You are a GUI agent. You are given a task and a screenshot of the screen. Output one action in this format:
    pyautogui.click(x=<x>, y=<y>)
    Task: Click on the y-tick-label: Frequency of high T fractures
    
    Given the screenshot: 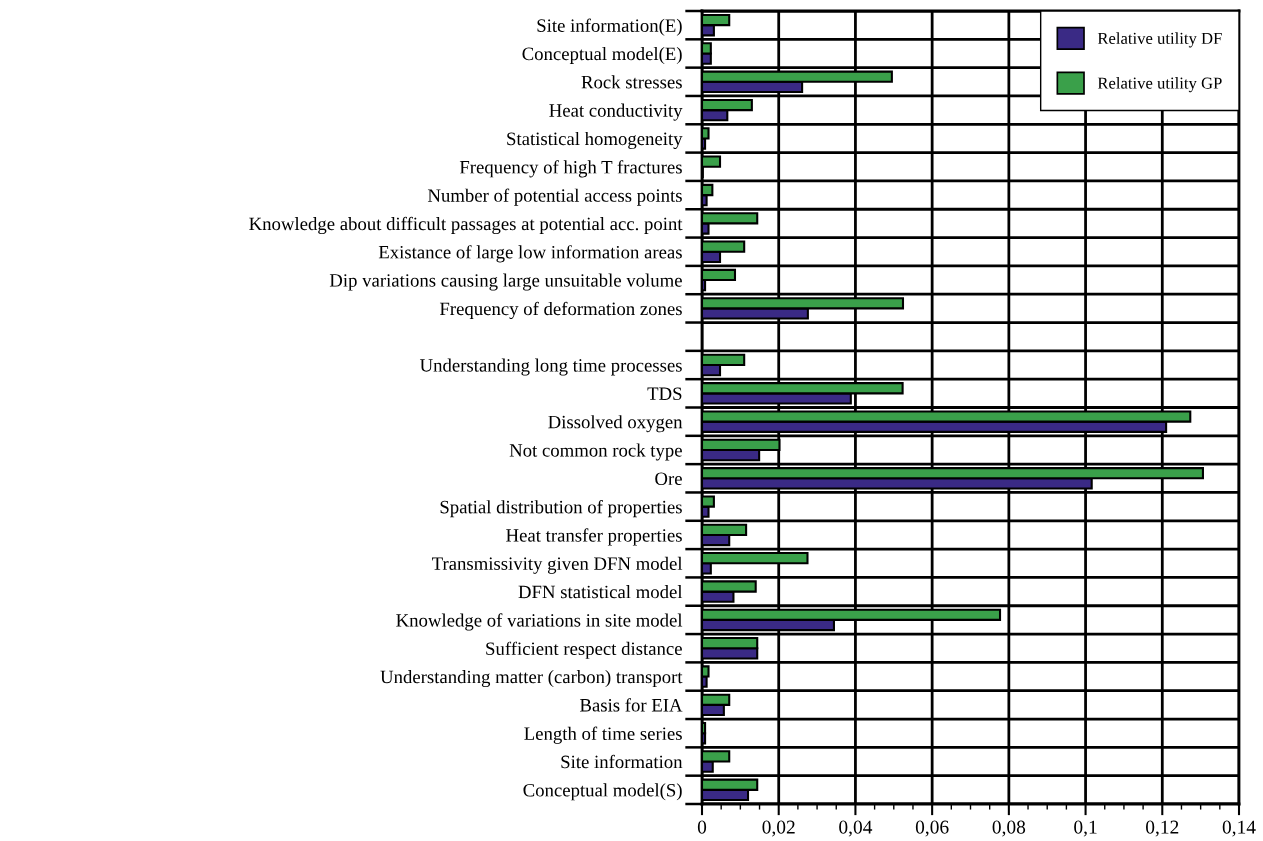 What is the action you would take?
    pyautogui.click(x=570, y=169)
    